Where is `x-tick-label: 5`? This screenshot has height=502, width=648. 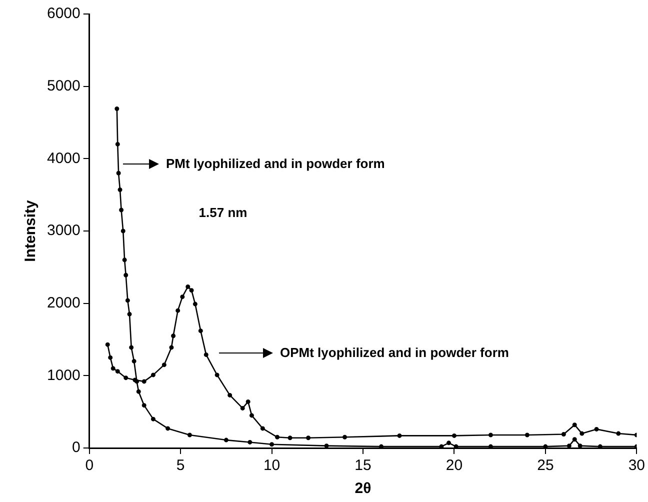
x-tick-label: 5 is located at coordinates (180, 465).